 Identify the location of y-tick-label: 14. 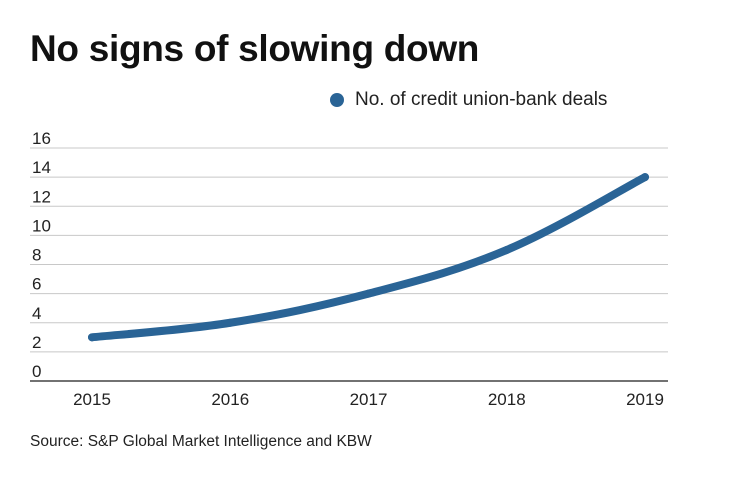
(41, 167).